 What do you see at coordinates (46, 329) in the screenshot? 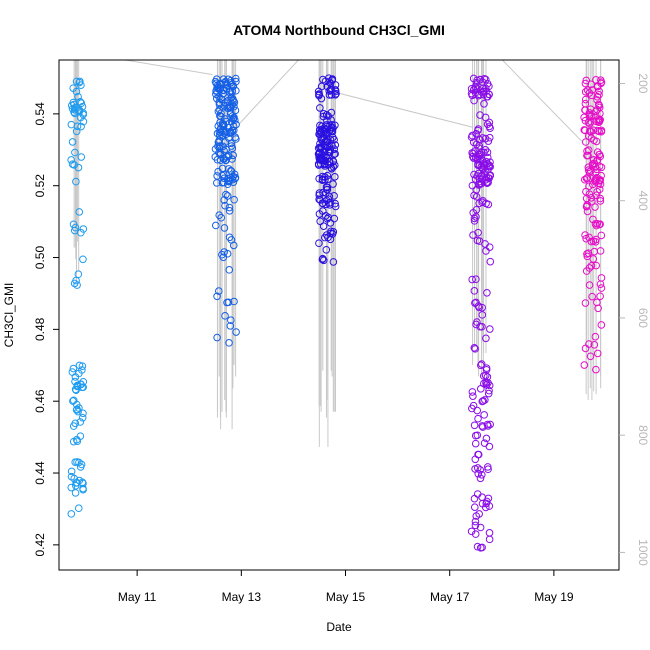
I see `y-axis: 0.42 0.44 0.46 0.48 0.50 0.52 0.54` at bounding box center [46, 329].